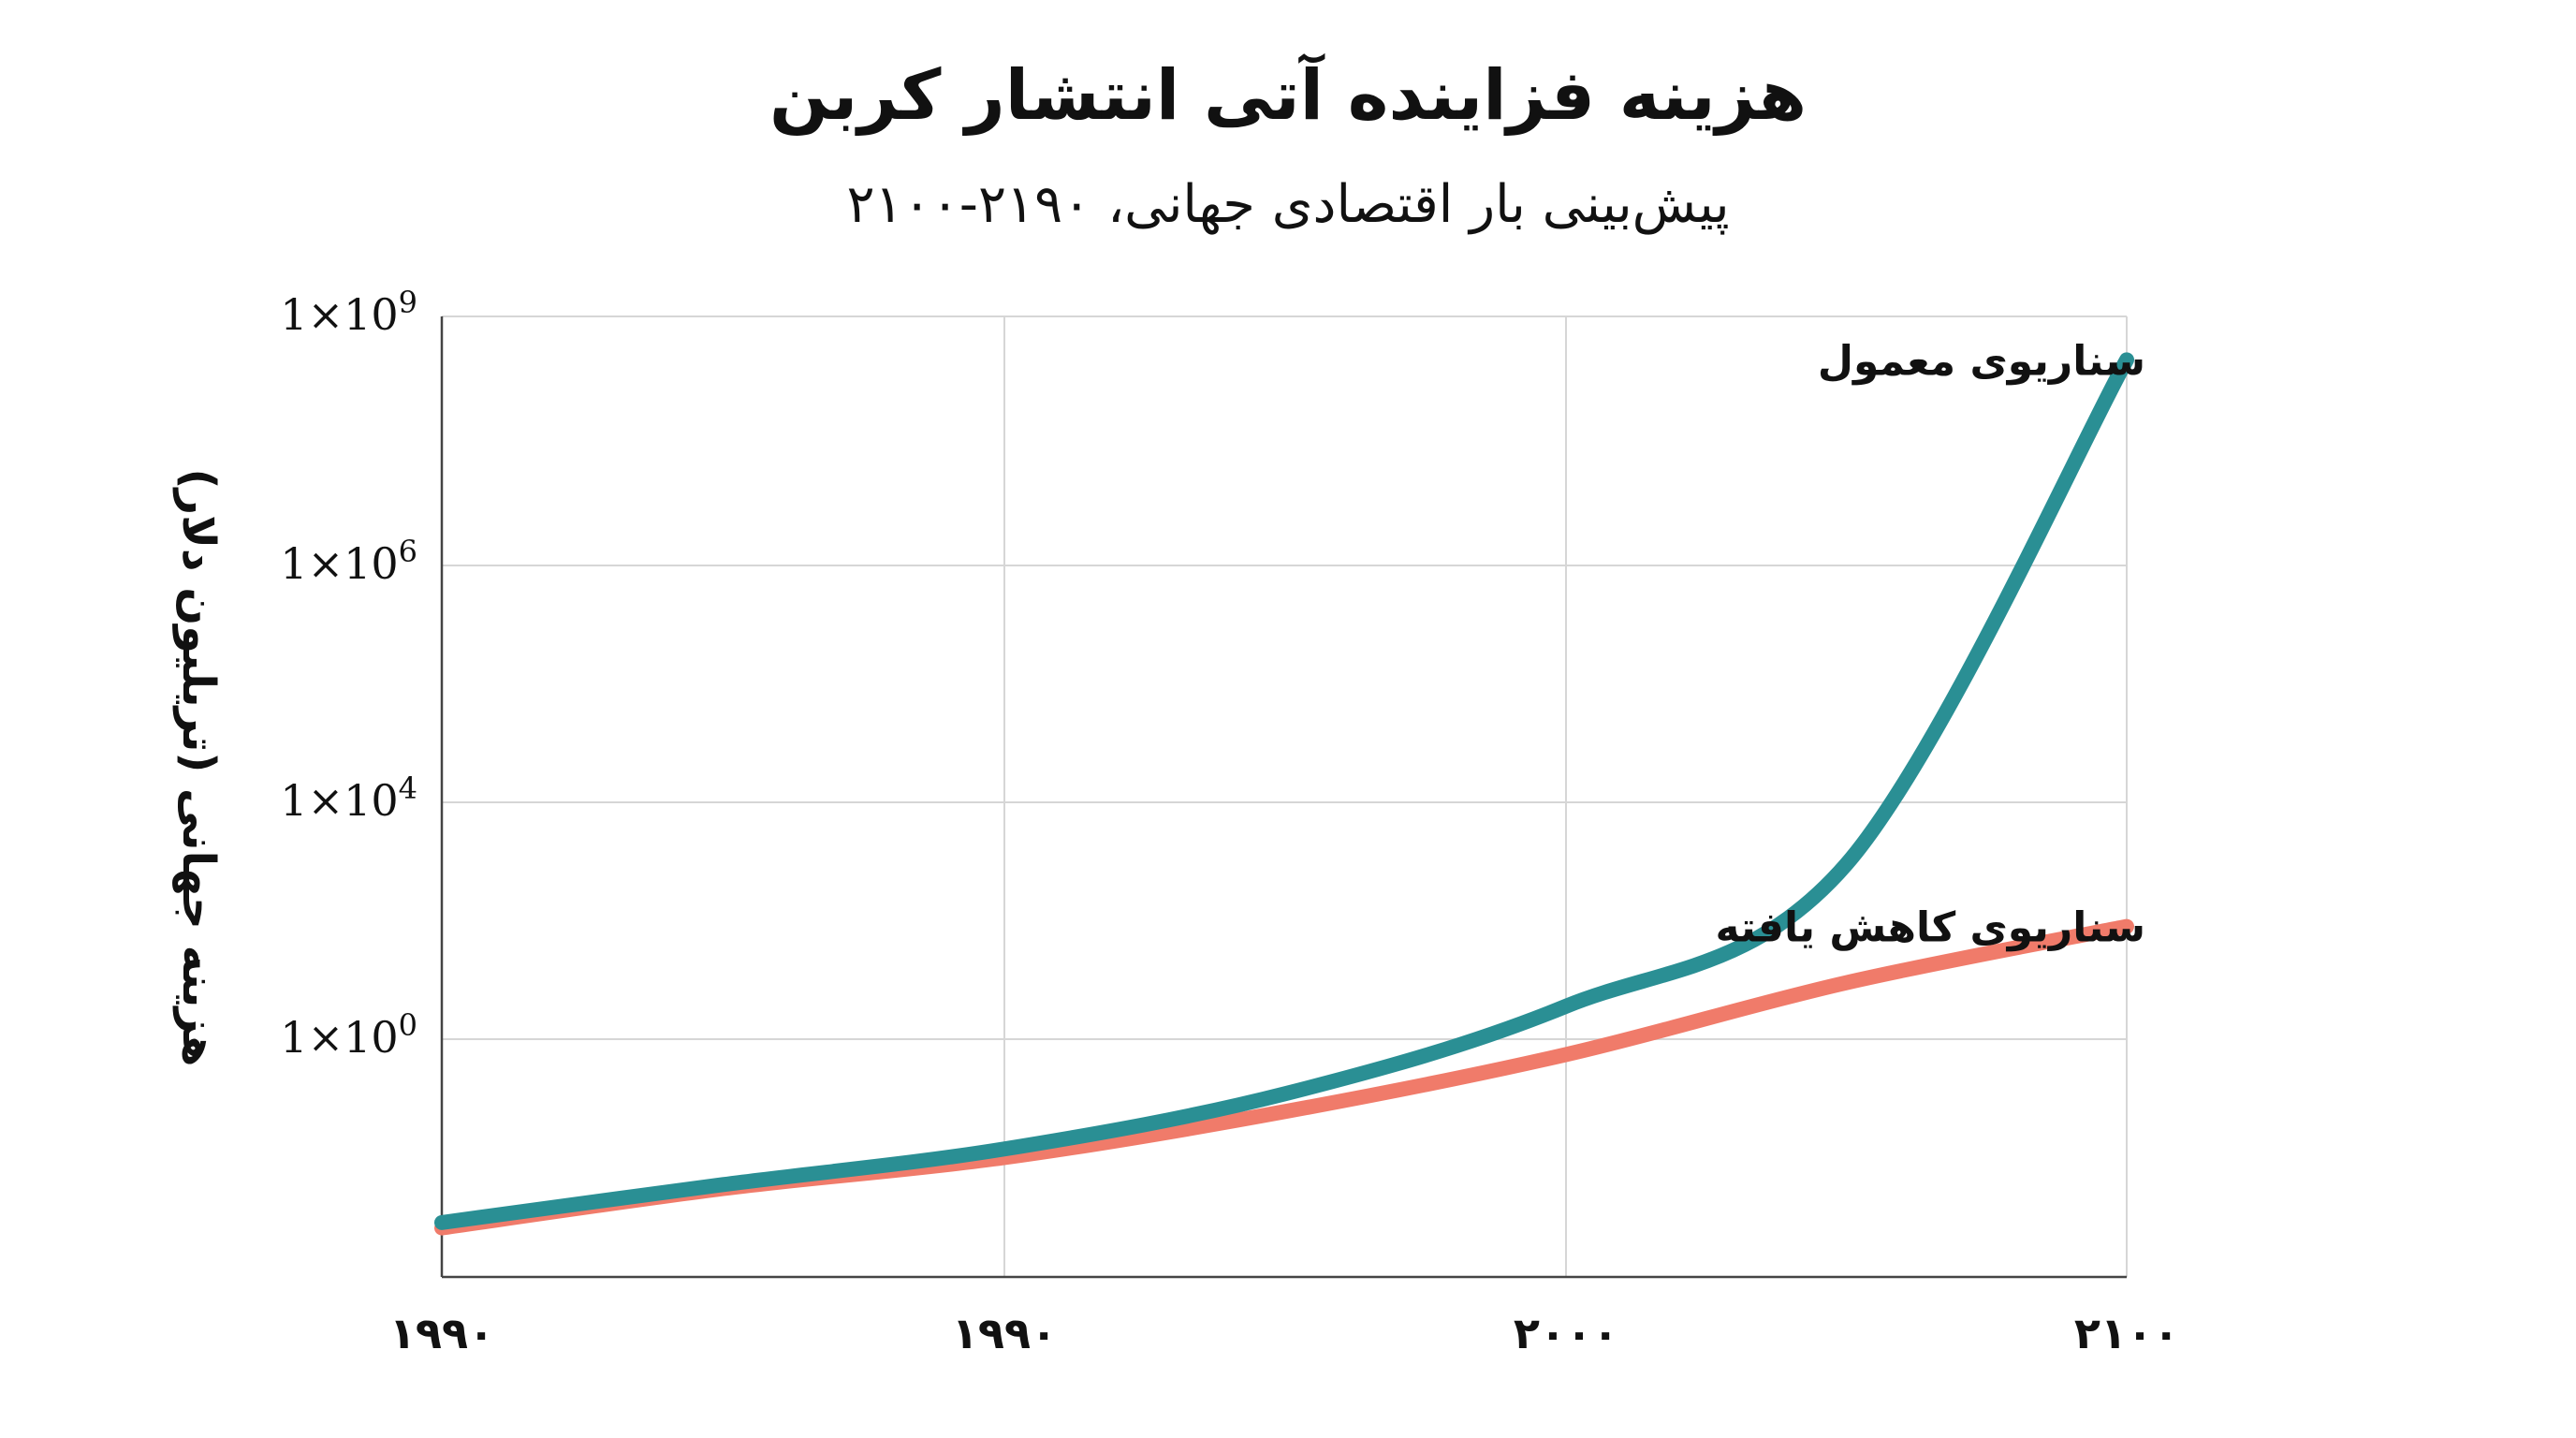  What do you see at coordinates (1981, 361) in the screenshot?
I see `series-label-0: سناریوی معمول` at bounding box center [1981, 361].